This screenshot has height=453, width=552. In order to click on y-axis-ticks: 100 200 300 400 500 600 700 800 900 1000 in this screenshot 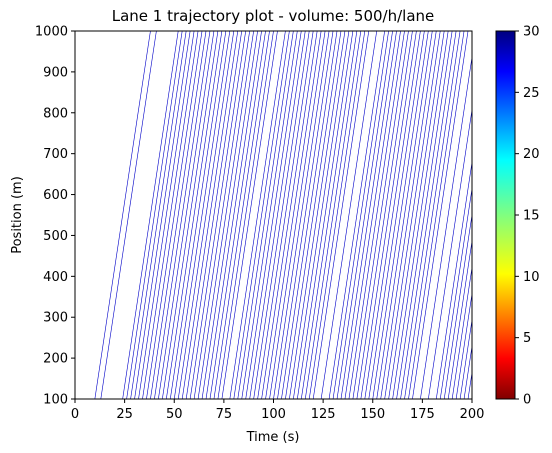, I will do `click(55, 216)`.